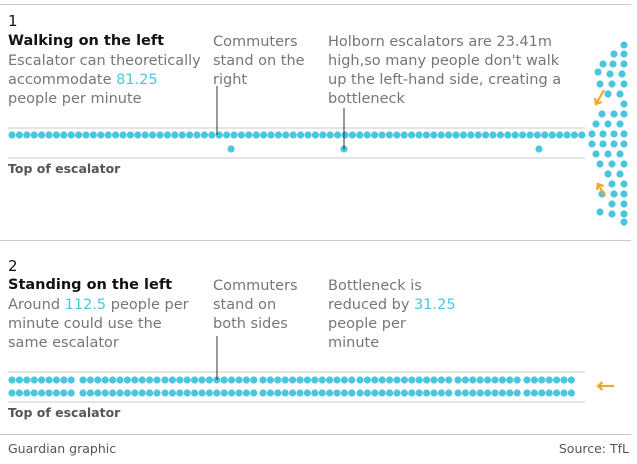  Describe the element at coordinates (315, 240) in the screenshot. I see `section-divider` at that location.